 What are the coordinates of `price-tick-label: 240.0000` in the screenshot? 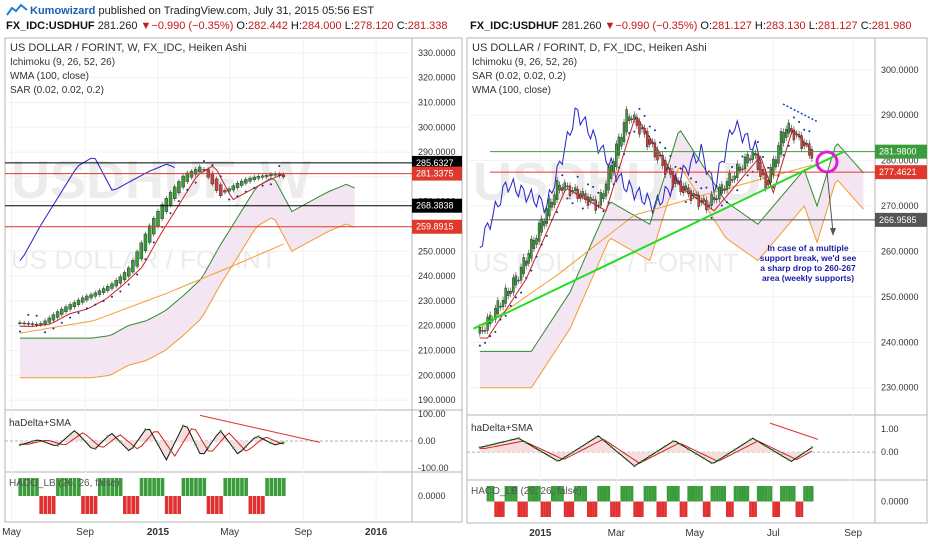 It's located at (437, 276).